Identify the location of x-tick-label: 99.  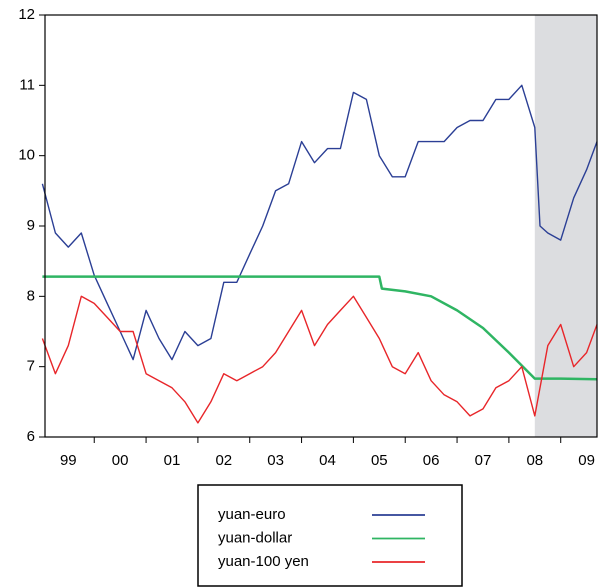
(68, 460).